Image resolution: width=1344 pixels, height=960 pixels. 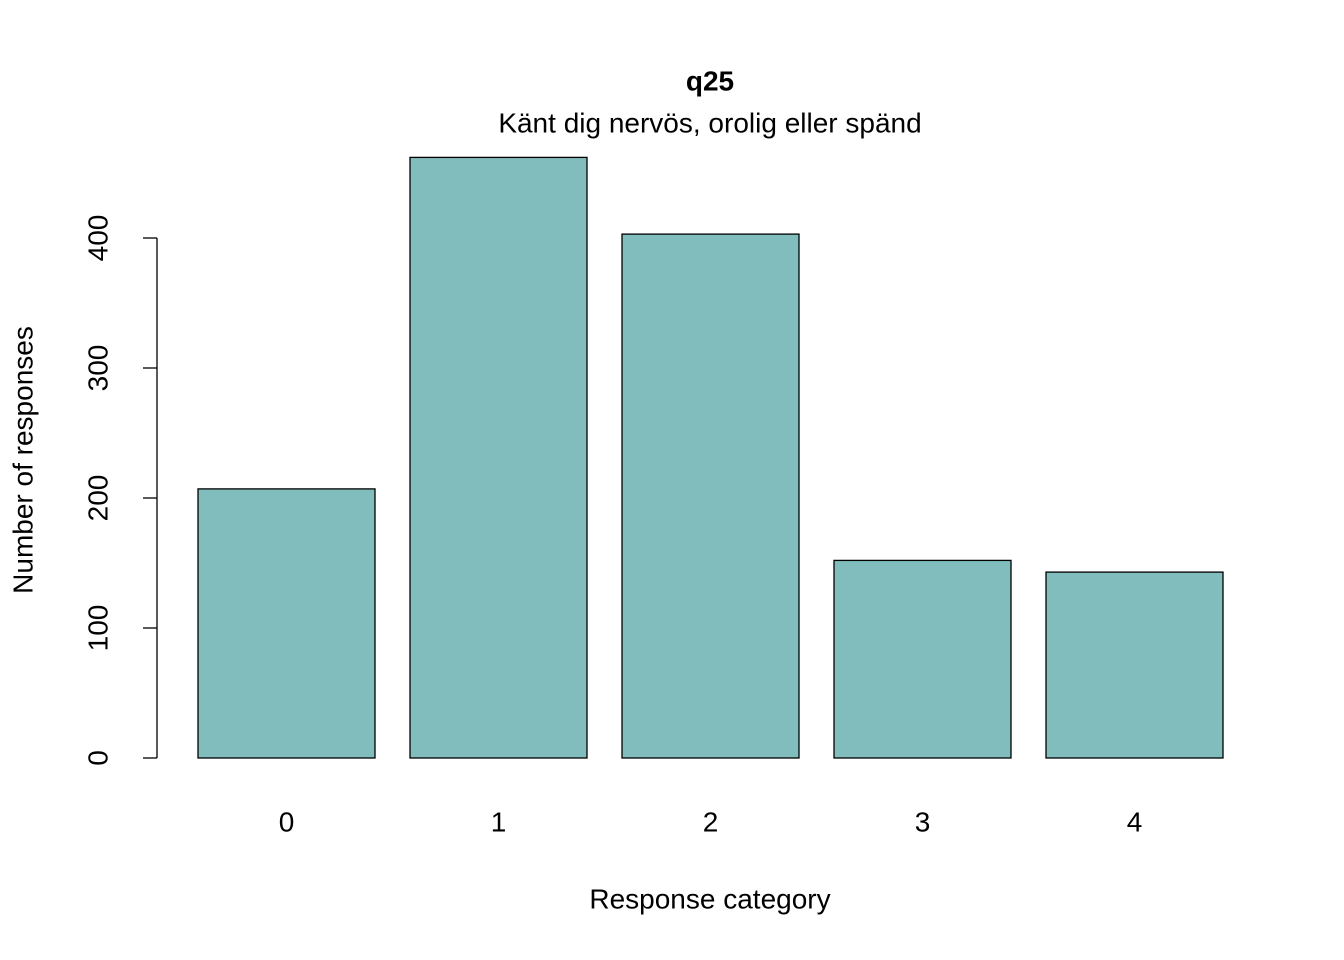 I want to click on x-axis-label: Response category, so click(x=709, y=898).